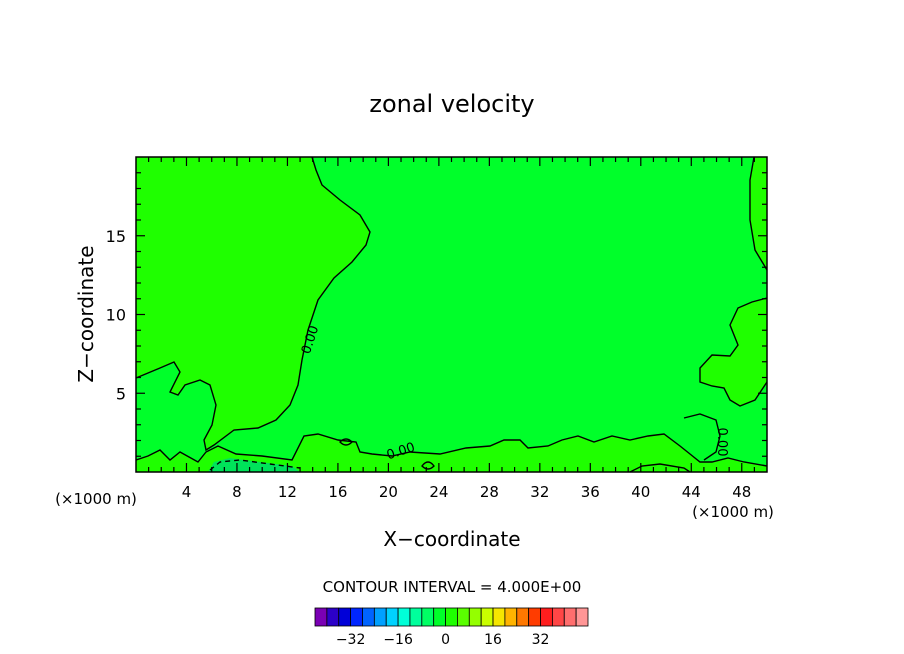 The width and height of the screenshot is (904, 654). I want to click on colorbar-tick-label: 32, so click(541, 640).